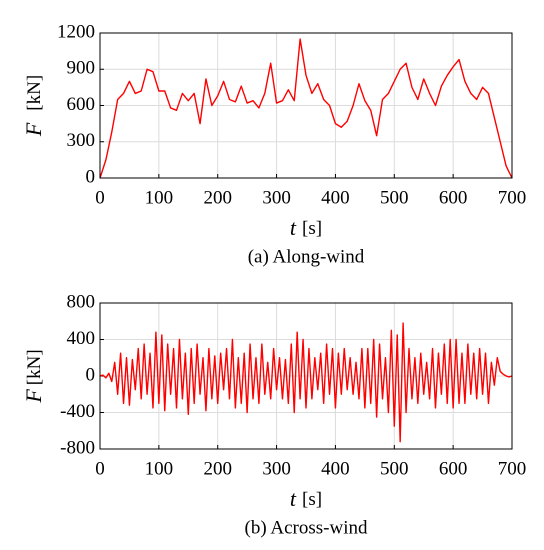 The width and height of the screenshot is (544, 550). Describe the element at coordinates (81, 301) in the screenshot. I see `y-tick-label: 800` at that location.